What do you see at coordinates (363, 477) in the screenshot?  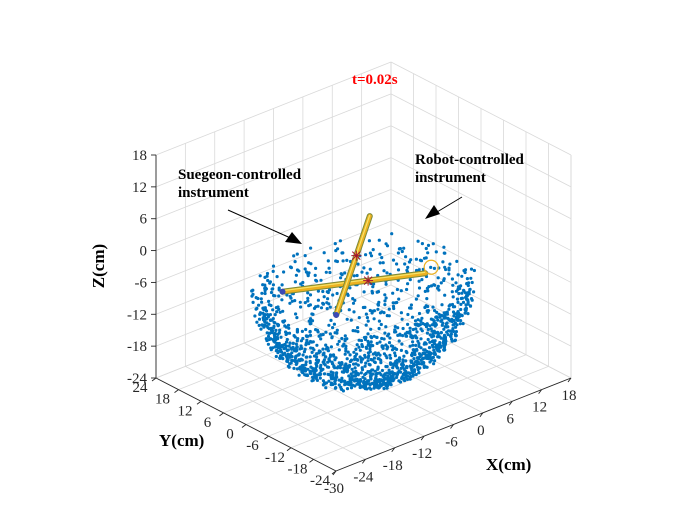 I see `x-tick-label: -24` at bounding box center [363, 477].